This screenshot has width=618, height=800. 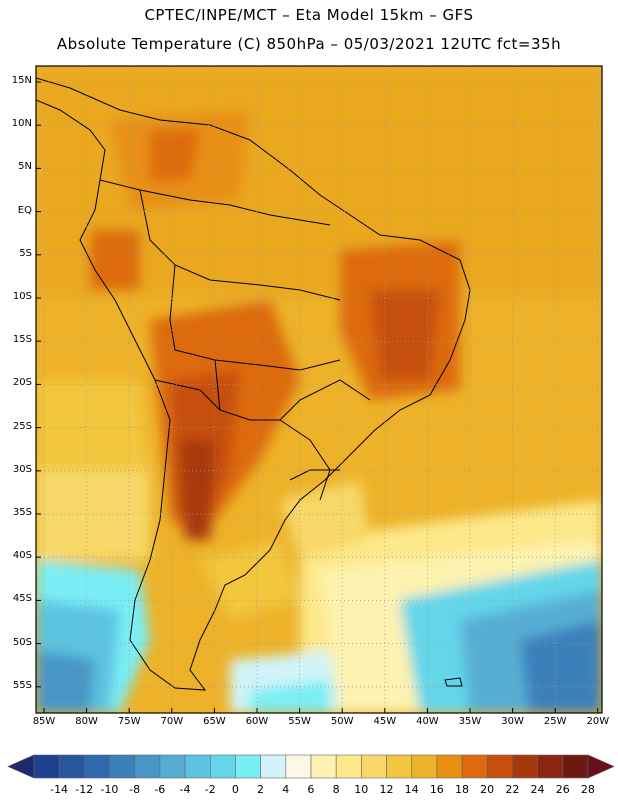 What do you see at coordinates (22, 556) in the screenshot?
I see `lat-label: 40S` at bounding box center [22, 556].